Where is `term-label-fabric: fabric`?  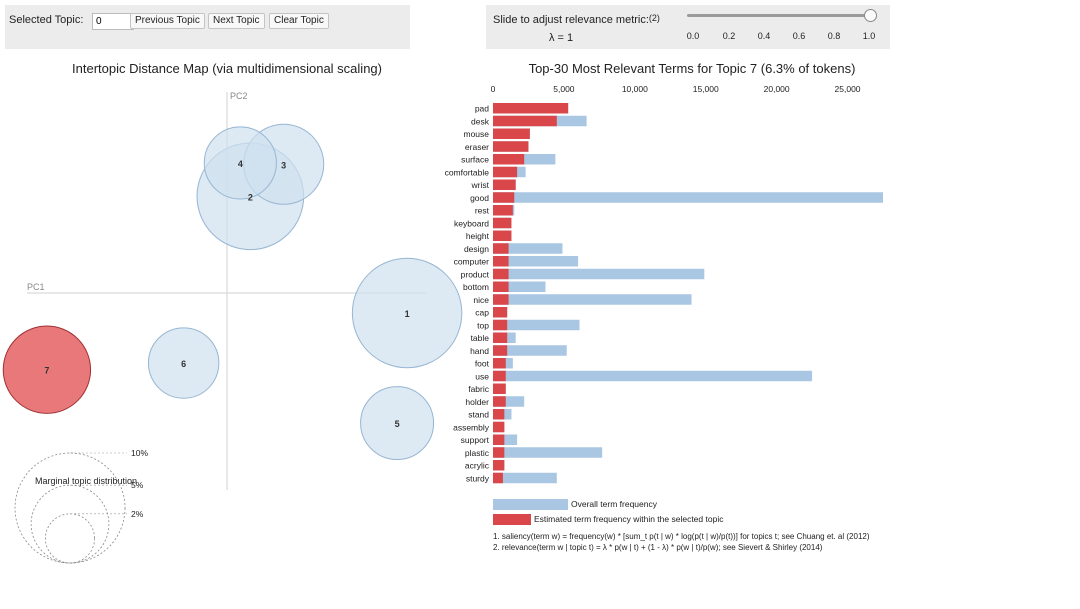 term-label-fabric: fabric is located at coordinates (479, 389).